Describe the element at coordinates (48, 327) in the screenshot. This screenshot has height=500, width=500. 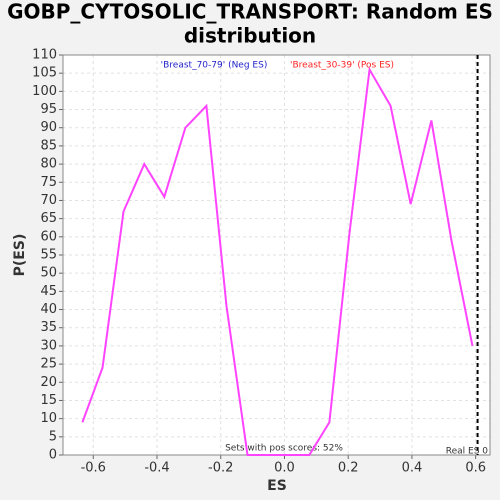
I see `y-tick-label: 35` at that location.